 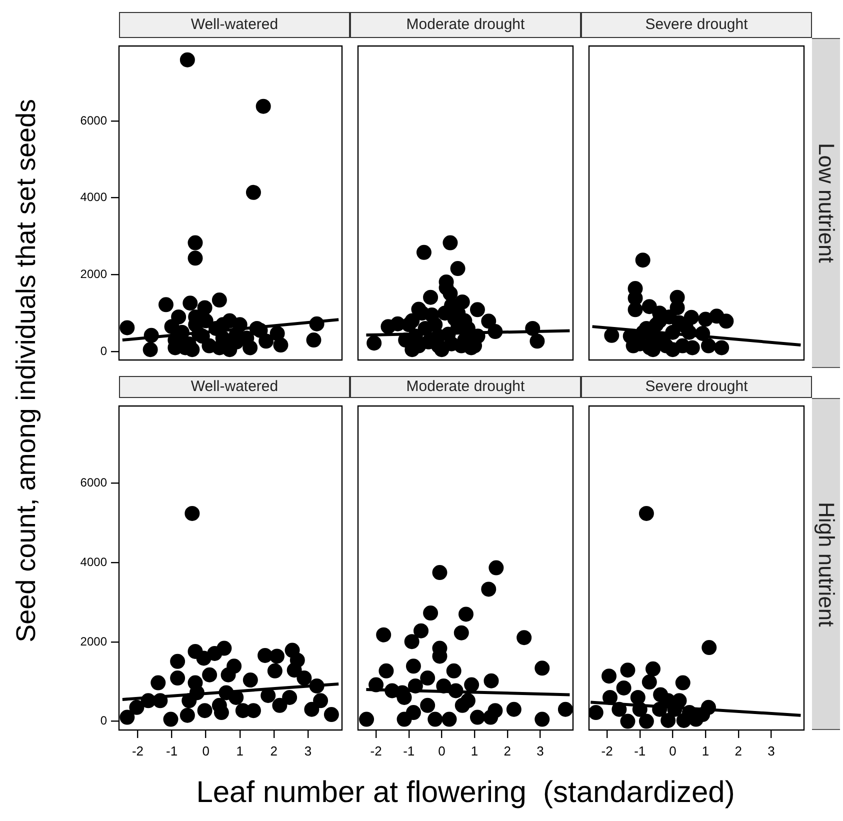 I want to click on text: High nutrient, so click(x=826, y=564).